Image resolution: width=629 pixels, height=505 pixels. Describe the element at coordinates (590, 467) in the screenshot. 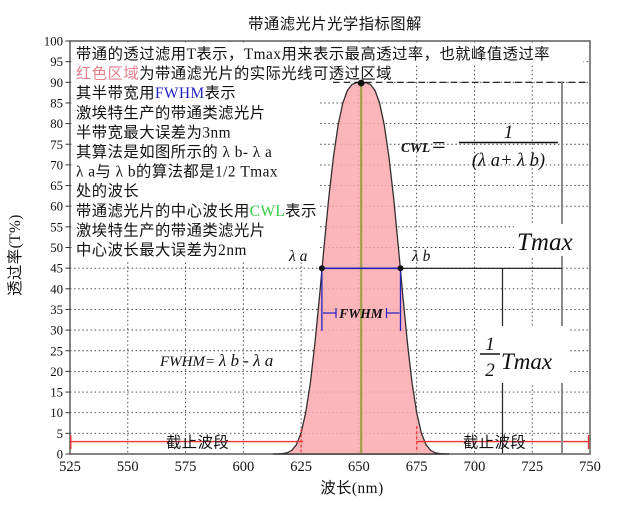

I see `x-tick-label: 750` at that location.